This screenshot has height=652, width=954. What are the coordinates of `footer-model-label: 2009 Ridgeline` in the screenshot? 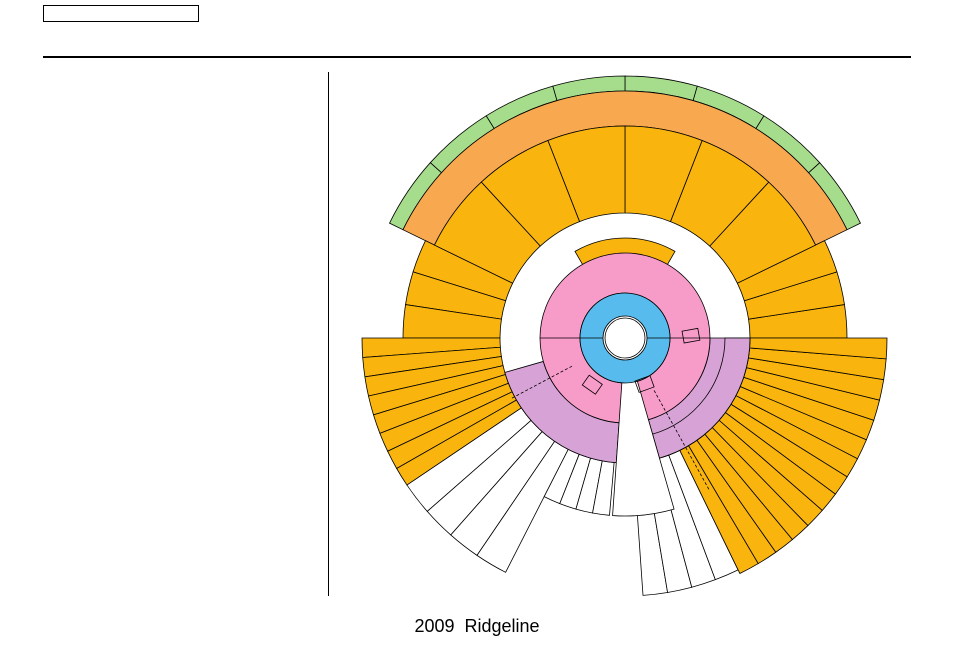 It's located at (477, 626).